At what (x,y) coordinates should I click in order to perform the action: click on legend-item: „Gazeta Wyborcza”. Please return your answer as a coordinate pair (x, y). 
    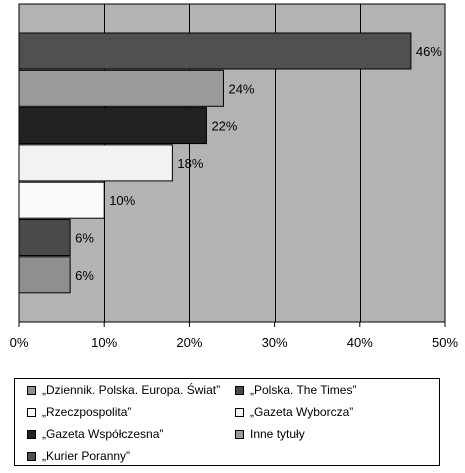
    Looking at the image, I should click on (294, 412).